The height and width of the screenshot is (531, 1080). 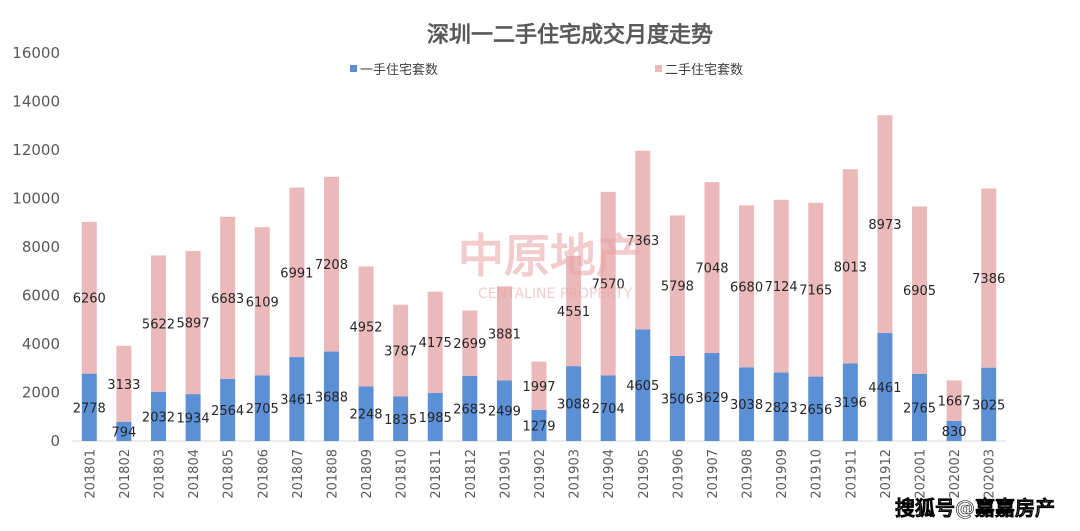 I want to click on data-label-new: 1985, so click(x=435, y=418).